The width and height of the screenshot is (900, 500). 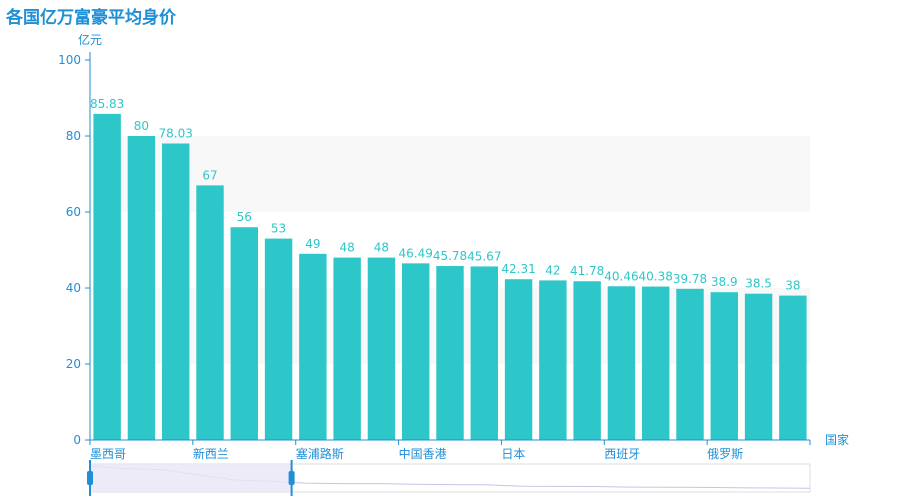 What do you see at coordinates (91, 18) in the screenshot?
I see `chart-title: 各国亿万富豪平均身价` at bounding box center [91, 18].